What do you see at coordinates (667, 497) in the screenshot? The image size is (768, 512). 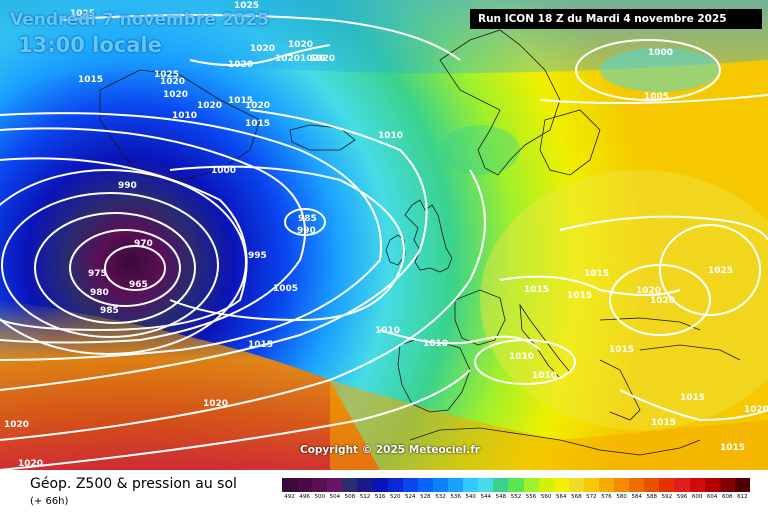 I see `legend-value-label: 592` at bounding box center [667, 497].